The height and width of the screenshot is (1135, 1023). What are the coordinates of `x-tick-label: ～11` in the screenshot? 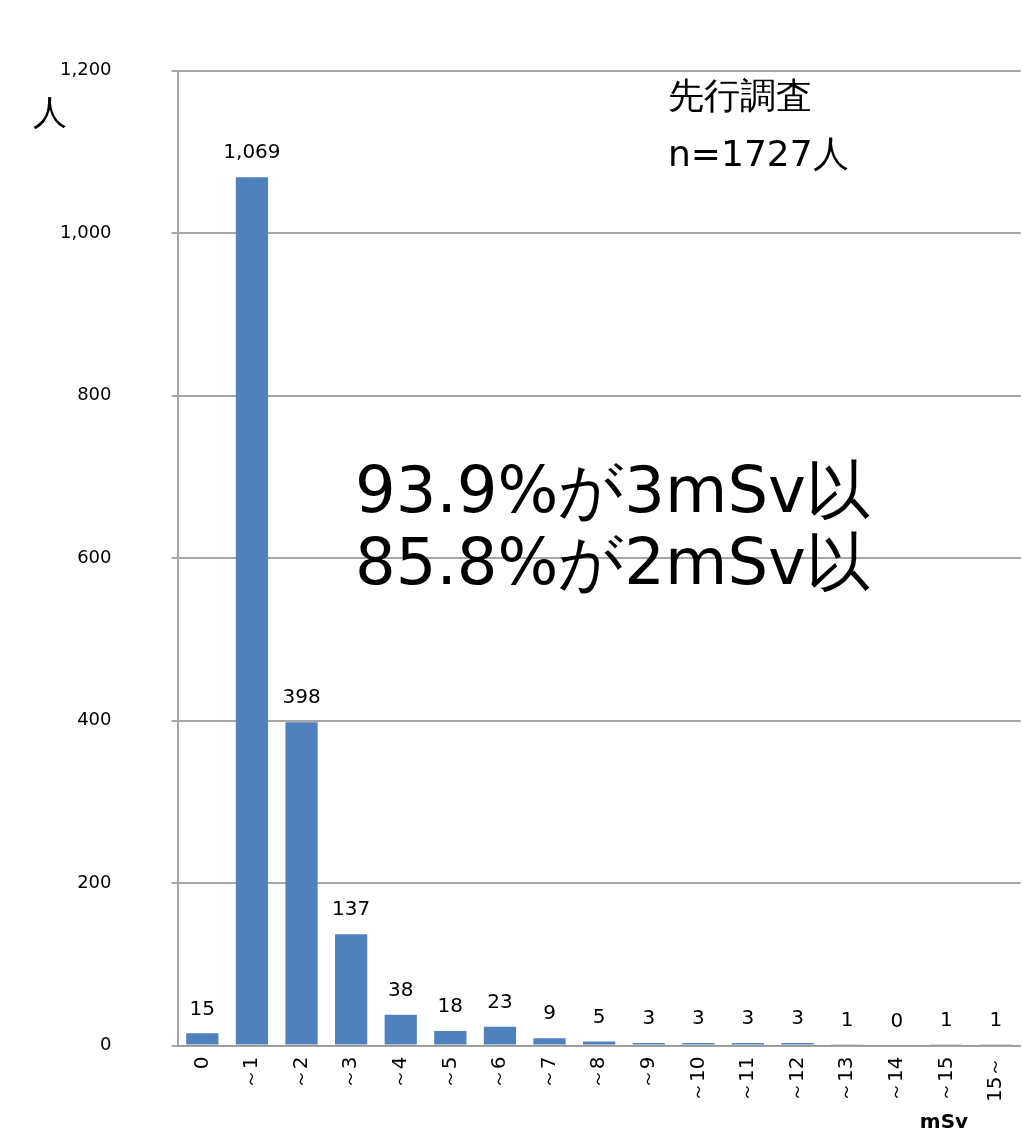 It's located at (746, 1079).